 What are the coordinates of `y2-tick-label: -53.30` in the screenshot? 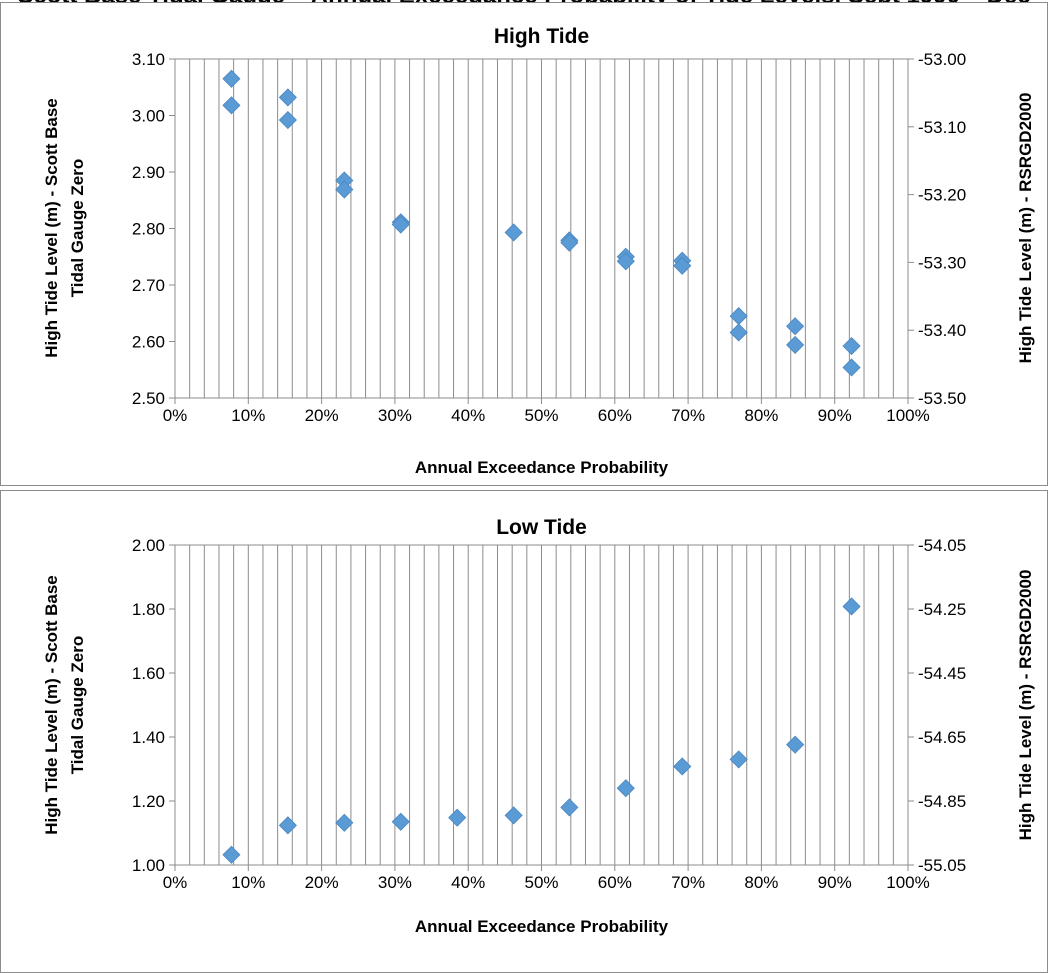 It's located at (942, 262).